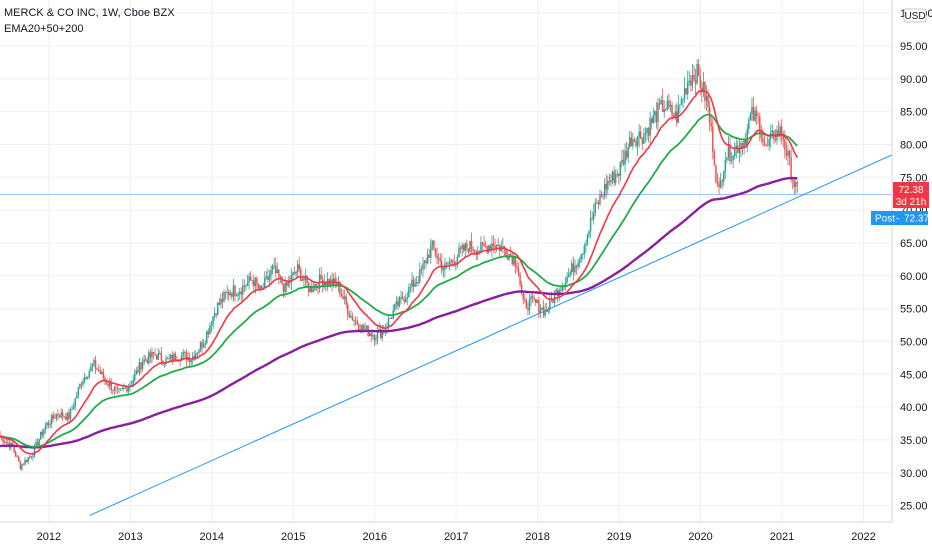 The width and height of the screenshot is (932, 550). What do you see at coordinates (916, 219) in the screenshot?
I see `post-price: 72.37` at bounding box center [916, 219].